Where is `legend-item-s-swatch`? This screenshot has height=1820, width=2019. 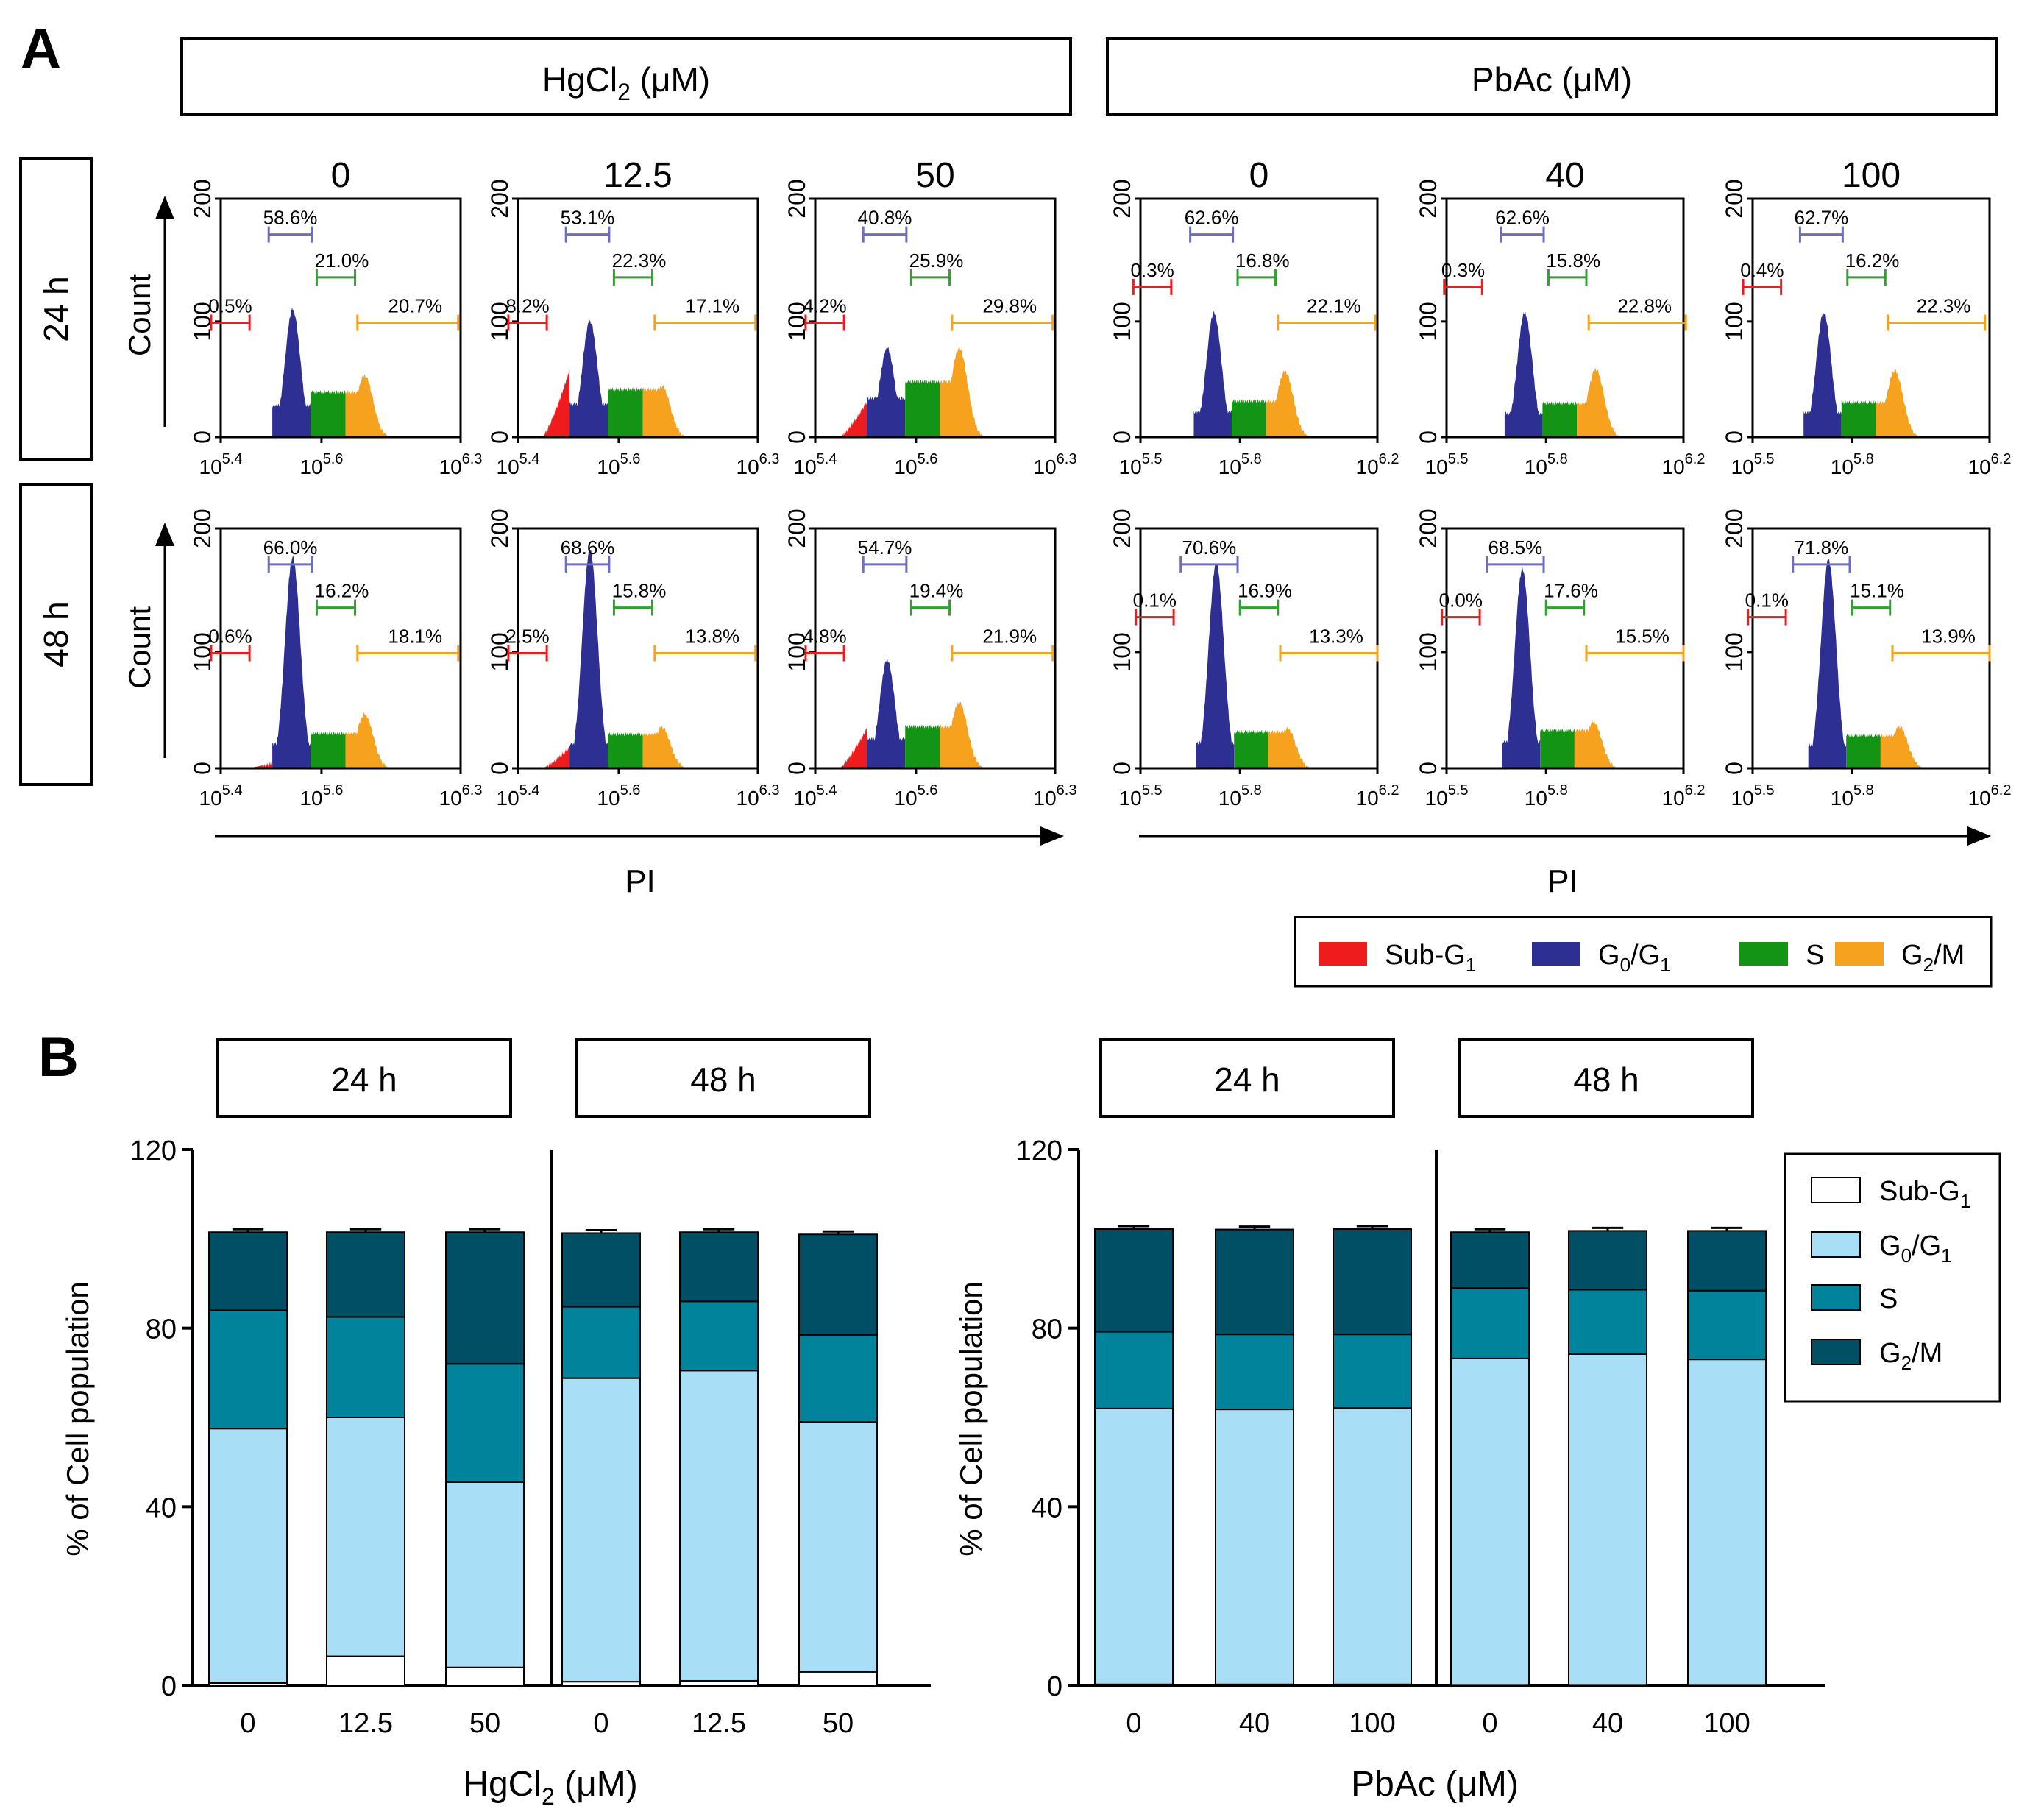 legend-item-s-swatch is located at coordinates (1764, 954).